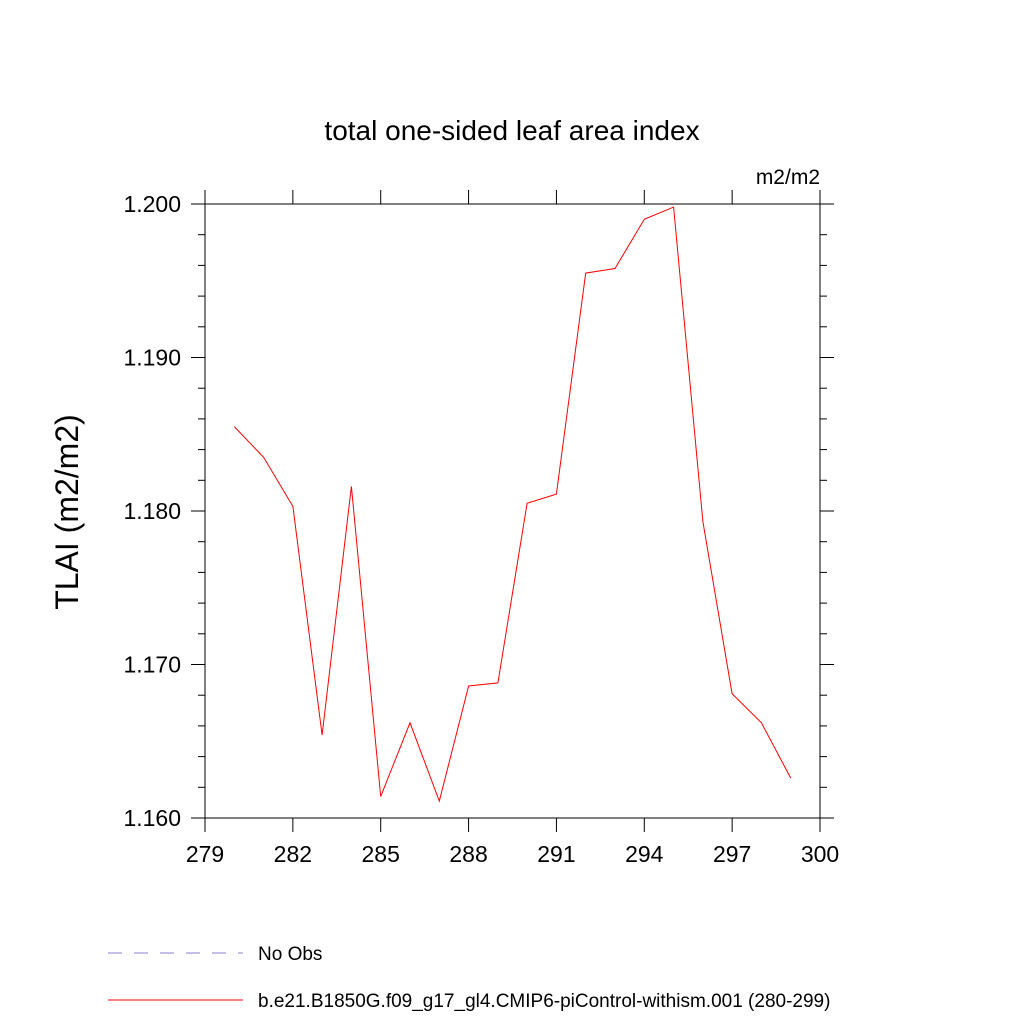  I want to click on y-tick-label: 1.170, so click(152, 665).